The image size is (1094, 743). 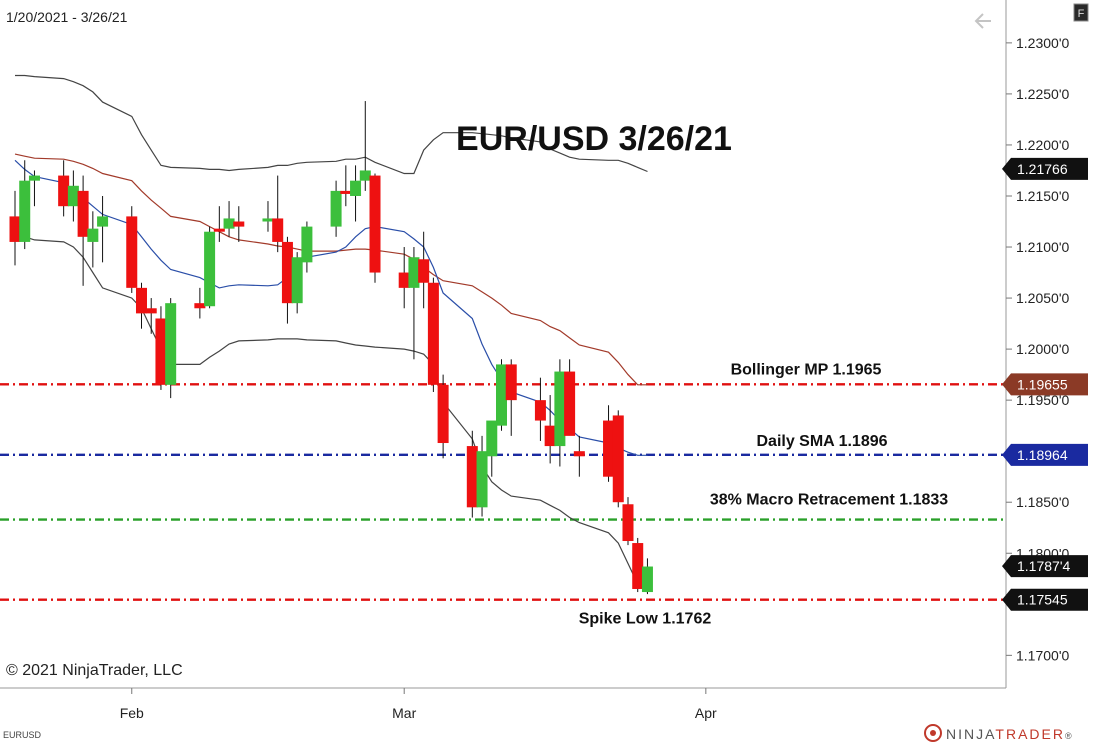 What do you see at coordinates (1042, 384) in the screenshot?
I see `price-badge-label: 1.19655` at bounding box center [1042, 384].